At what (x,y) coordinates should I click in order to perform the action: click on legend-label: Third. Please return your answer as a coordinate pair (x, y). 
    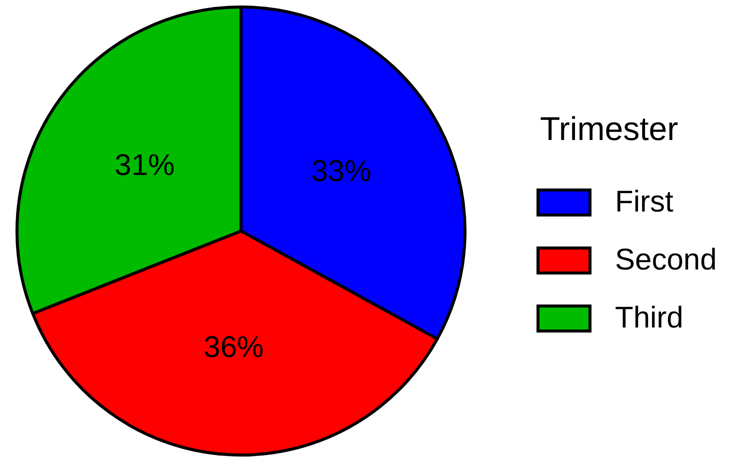
    Looking at the image, I should click on (649, 318).